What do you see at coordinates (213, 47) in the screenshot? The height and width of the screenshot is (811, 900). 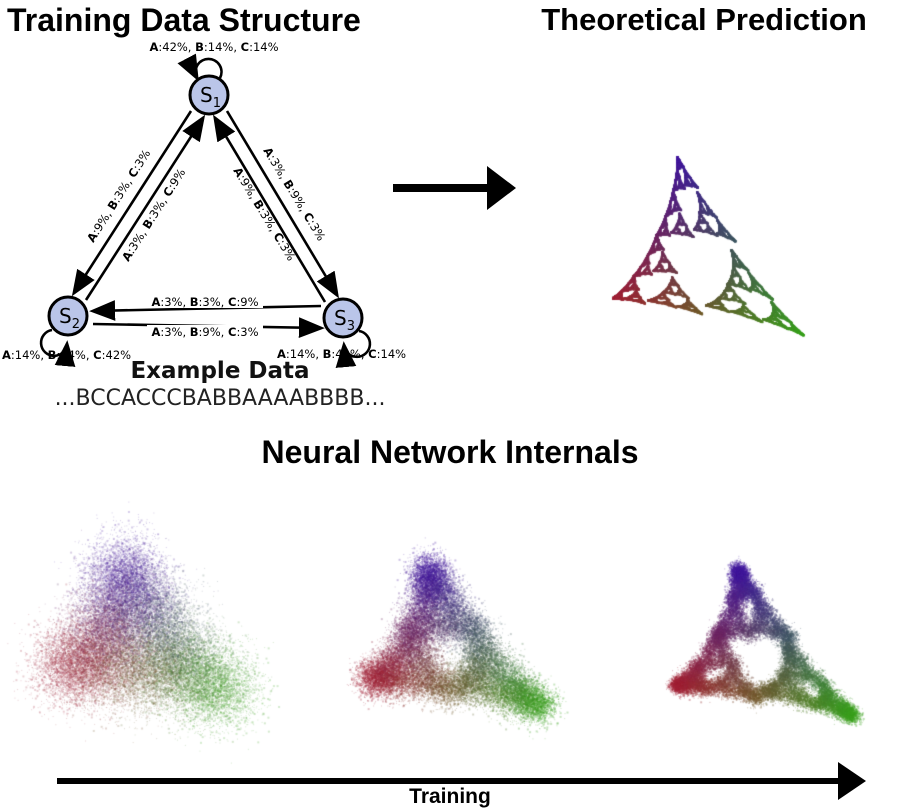 I see `edge-label-s1-self: A:42%, B:14%, C:14%` at bounding box center [213, 47].